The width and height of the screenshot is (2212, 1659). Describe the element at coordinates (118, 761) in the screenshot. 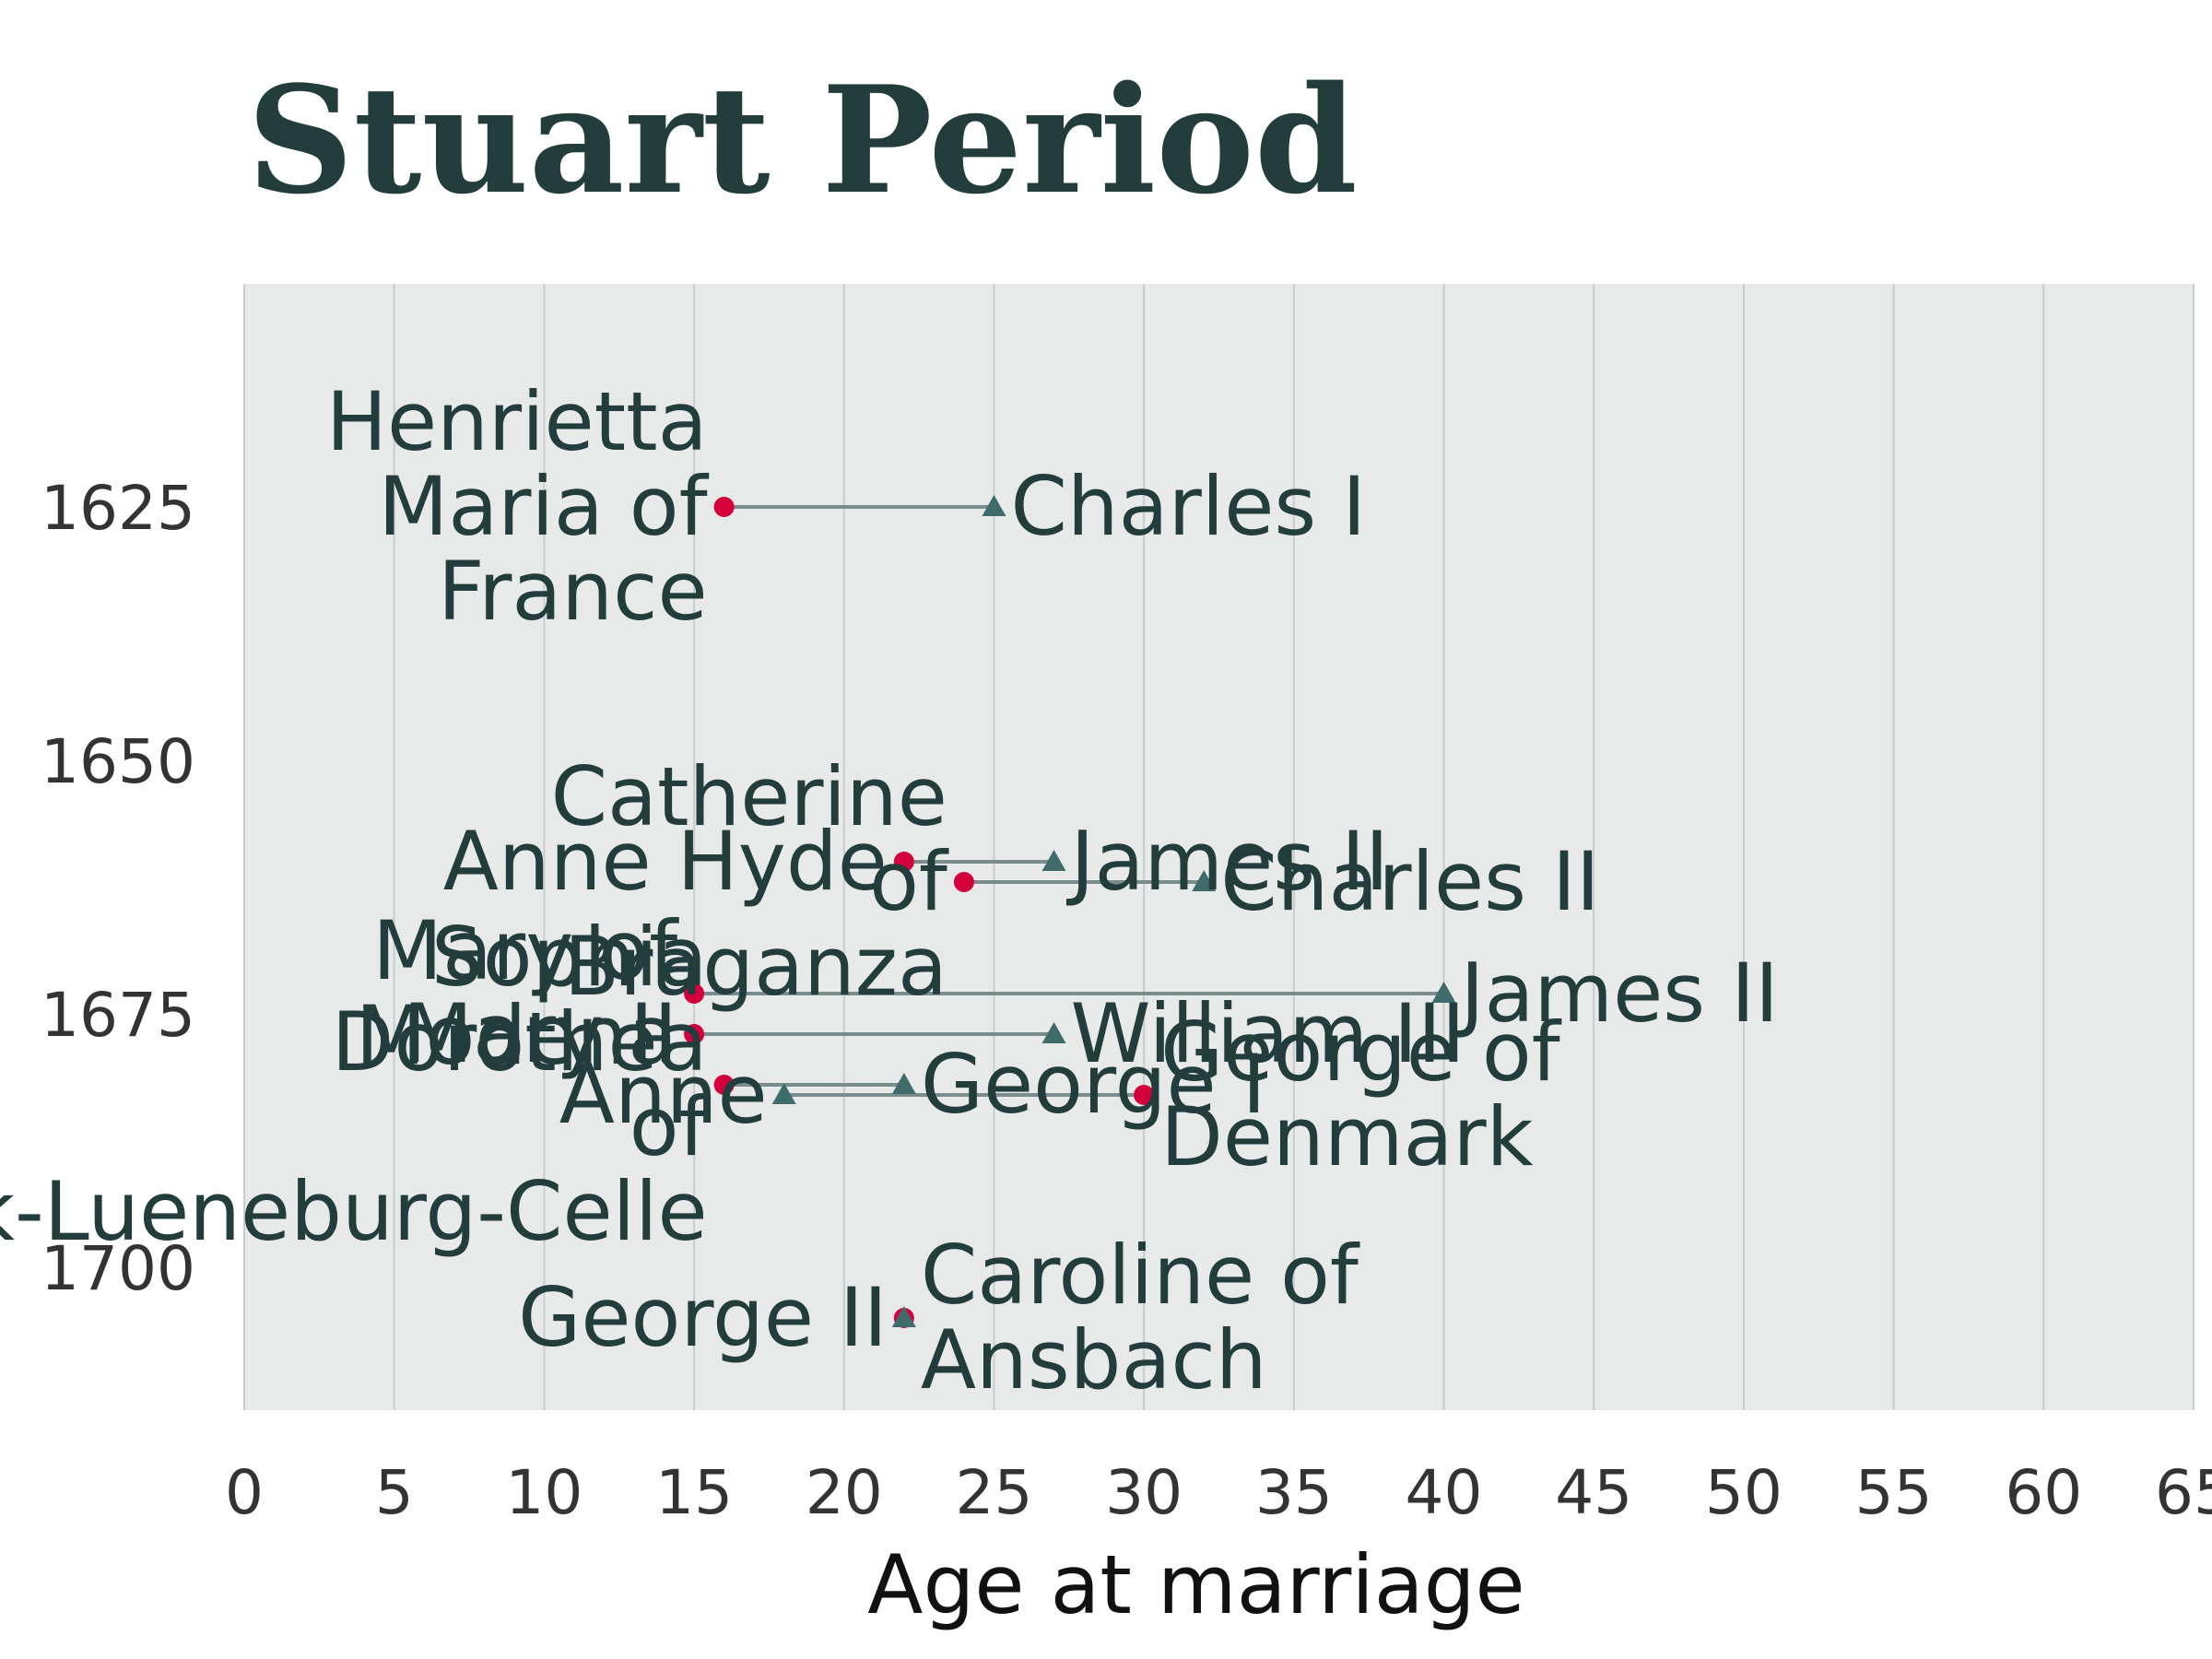

I see `y-tick-label: 1650` at that location.